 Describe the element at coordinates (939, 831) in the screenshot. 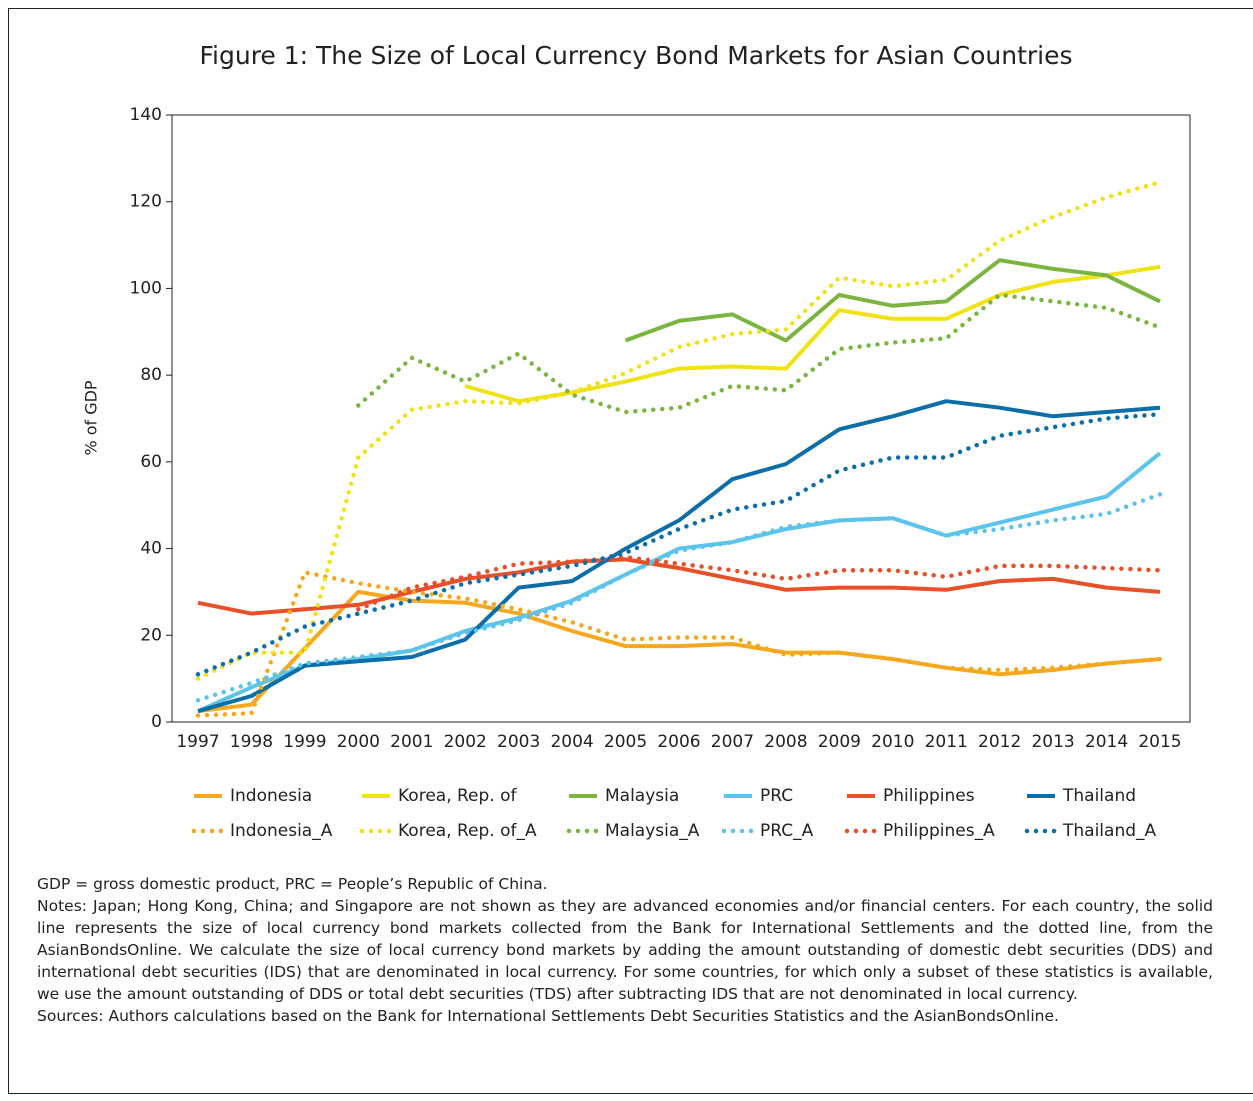

I see `legend-label: Philippines_A` at that location.